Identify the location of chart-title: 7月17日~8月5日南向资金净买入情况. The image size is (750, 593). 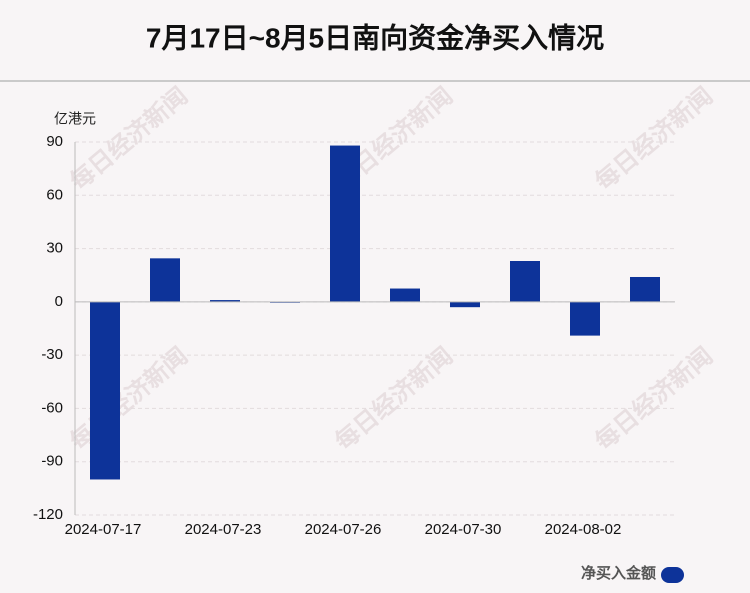
(375, 37).